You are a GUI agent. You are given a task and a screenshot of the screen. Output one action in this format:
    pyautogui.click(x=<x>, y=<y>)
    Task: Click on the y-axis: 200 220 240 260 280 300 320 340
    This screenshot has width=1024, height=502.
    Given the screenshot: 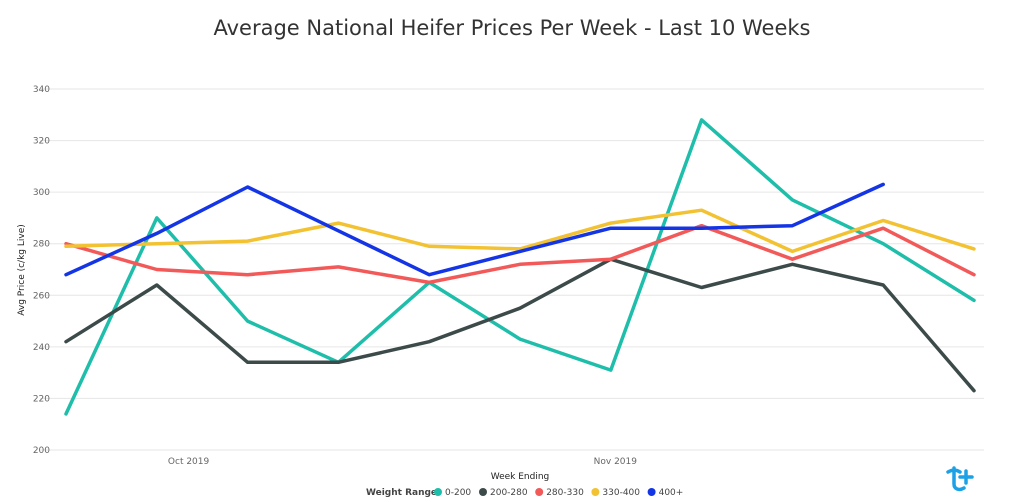 What is the action you would take?
    pyautogui.click(x=41, y=270)
    